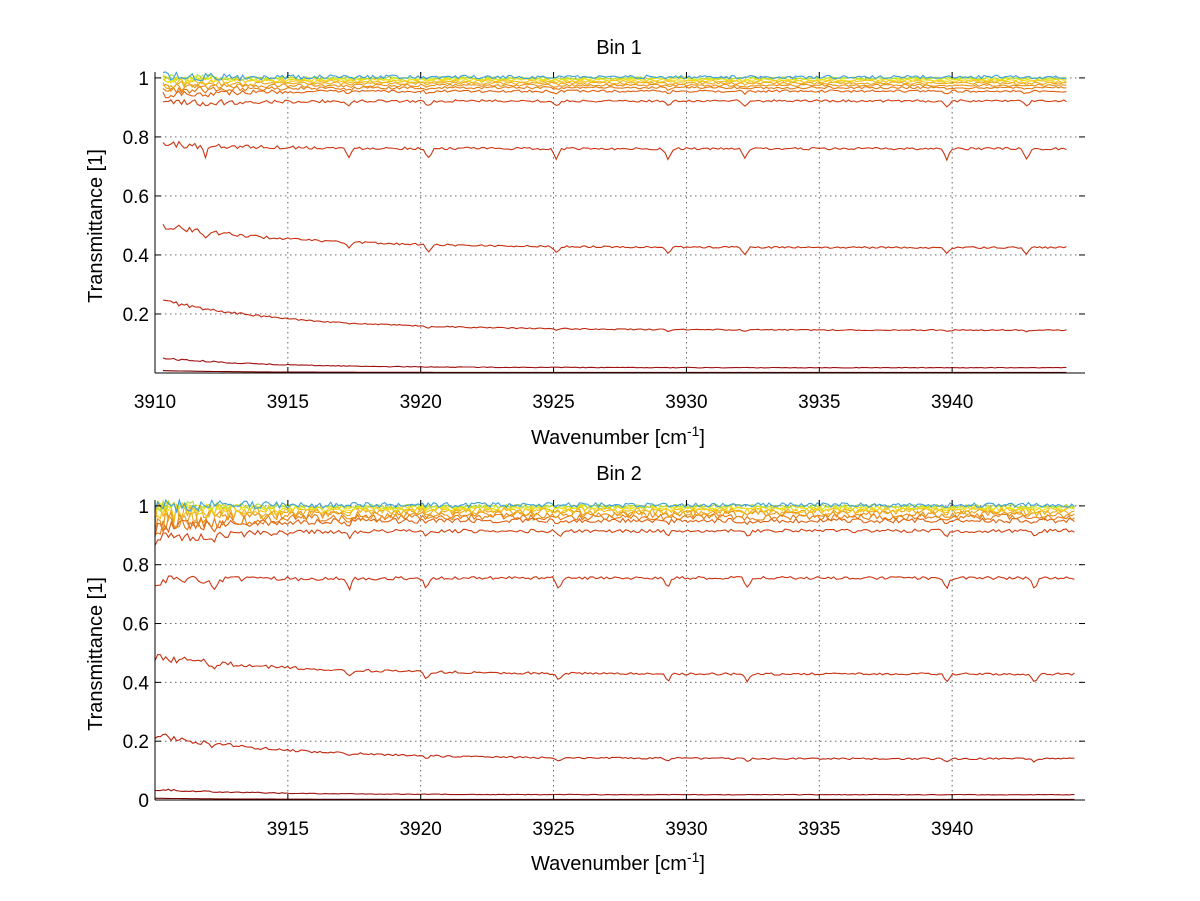  I want to click on y-tick-label: 0, so click(143, 801).